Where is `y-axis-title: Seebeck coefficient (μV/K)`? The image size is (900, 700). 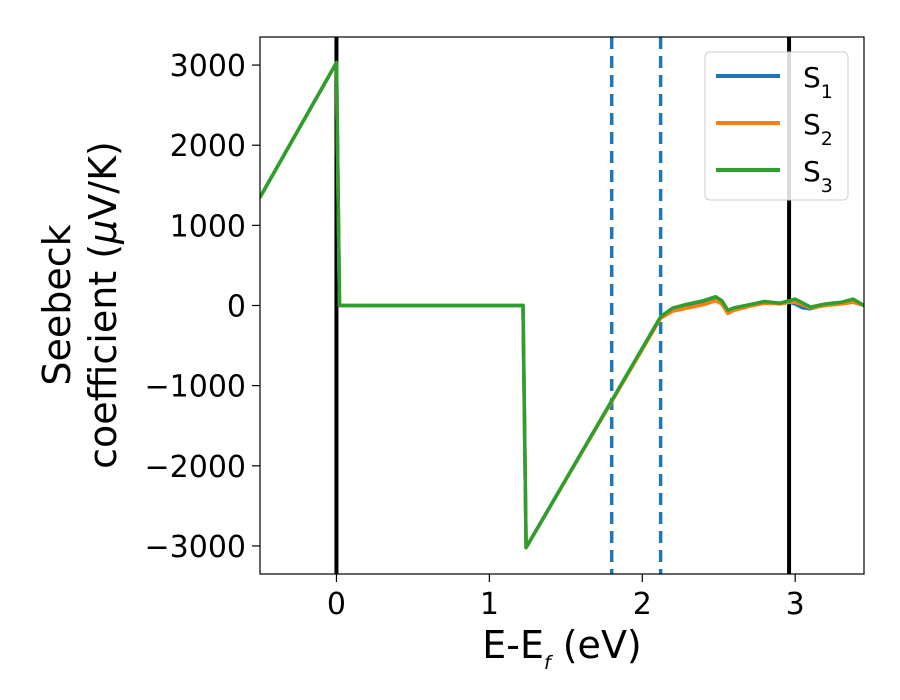
y-axis-title: Seebeck coefficient (μV/K) is located at coordinates (80, 305).